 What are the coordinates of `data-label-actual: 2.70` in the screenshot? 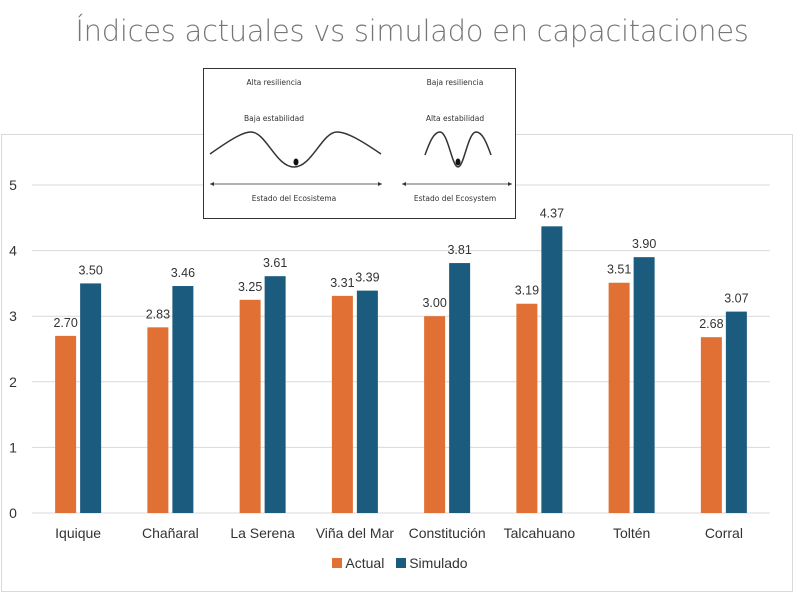 It's located at (65, 323).